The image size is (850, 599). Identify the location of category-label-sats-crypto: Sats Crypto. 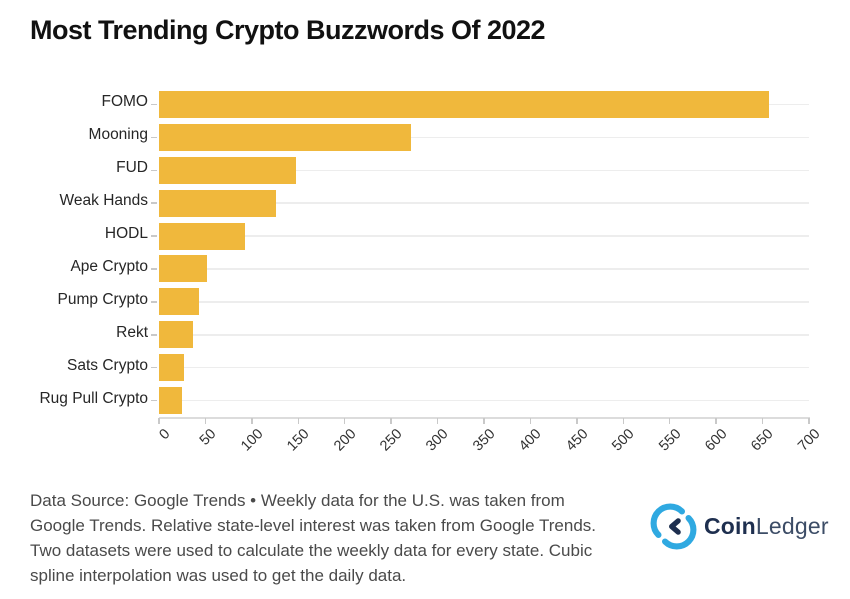
(107, 365).